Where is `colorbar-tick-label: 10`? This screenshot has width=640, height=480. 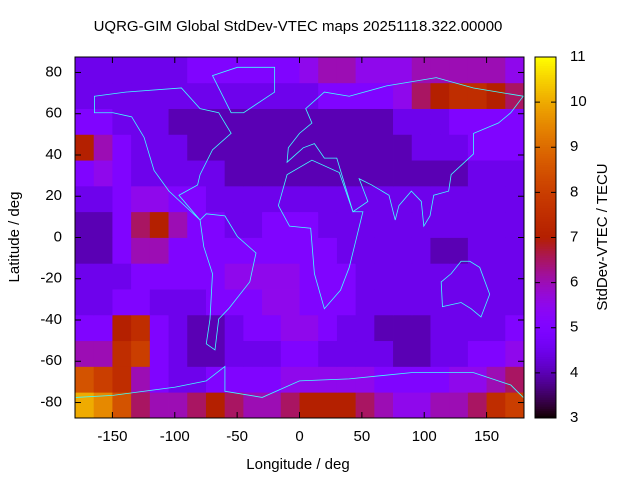 colorbar-tick-label: 10 is located at coordinates (578, 101).